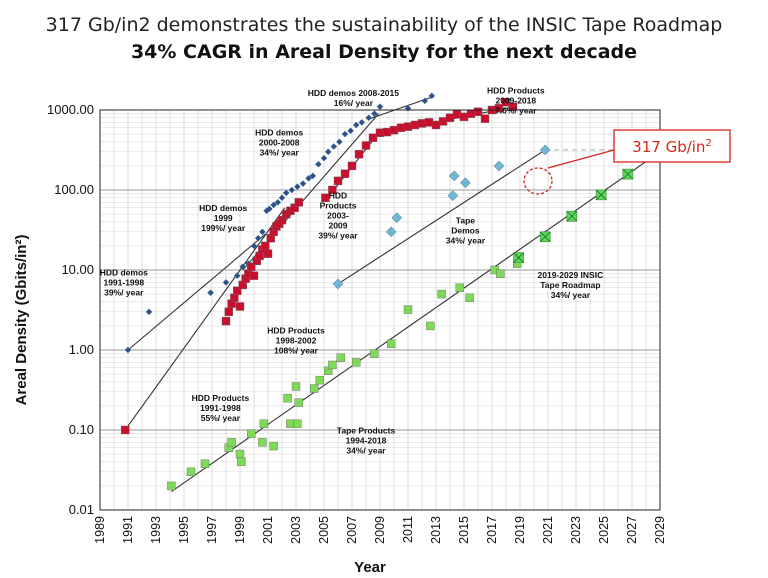 This screenshot has width=768, height=578. What do you see at coordinates (21, 320) in the screenshot?
I see `y-axis-title: Areal Density (Gbits/in²)` at bounding box center [21, 320].